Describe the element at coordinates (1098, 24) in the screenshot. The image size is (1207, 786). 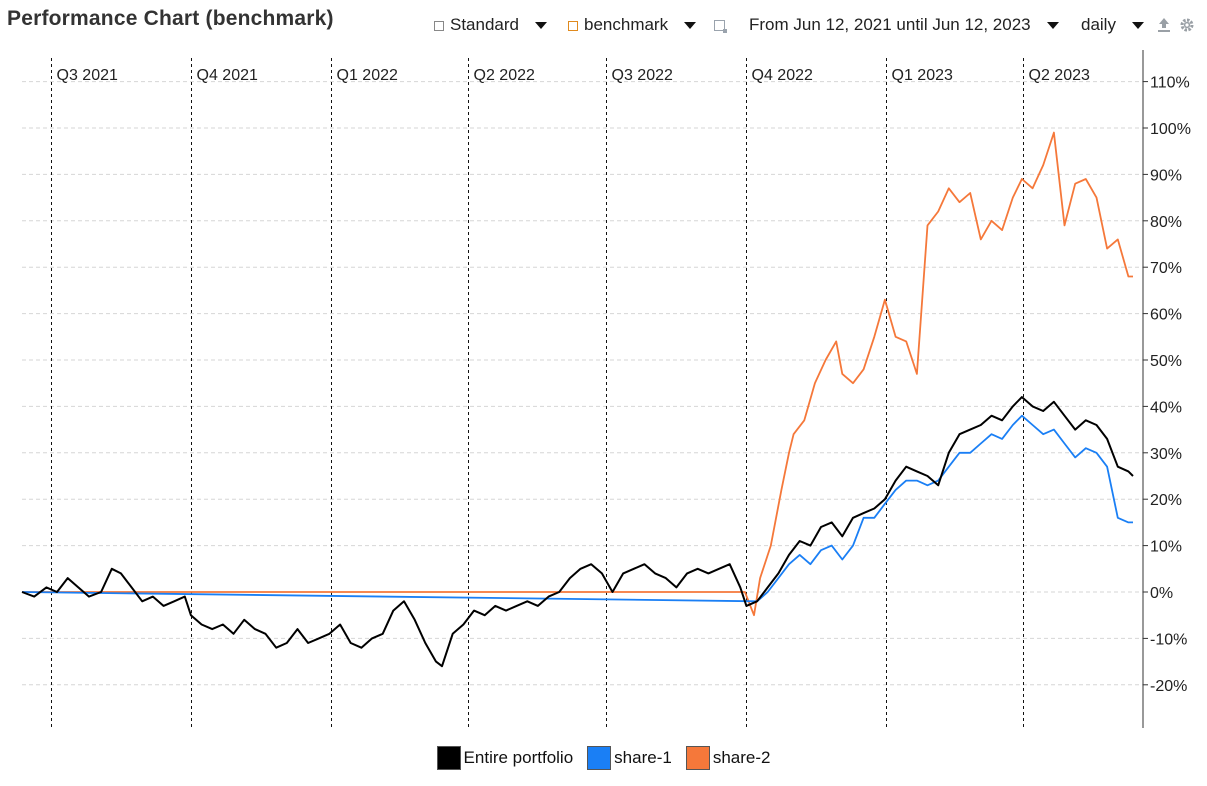
I see `interval-label: daily` at that location.